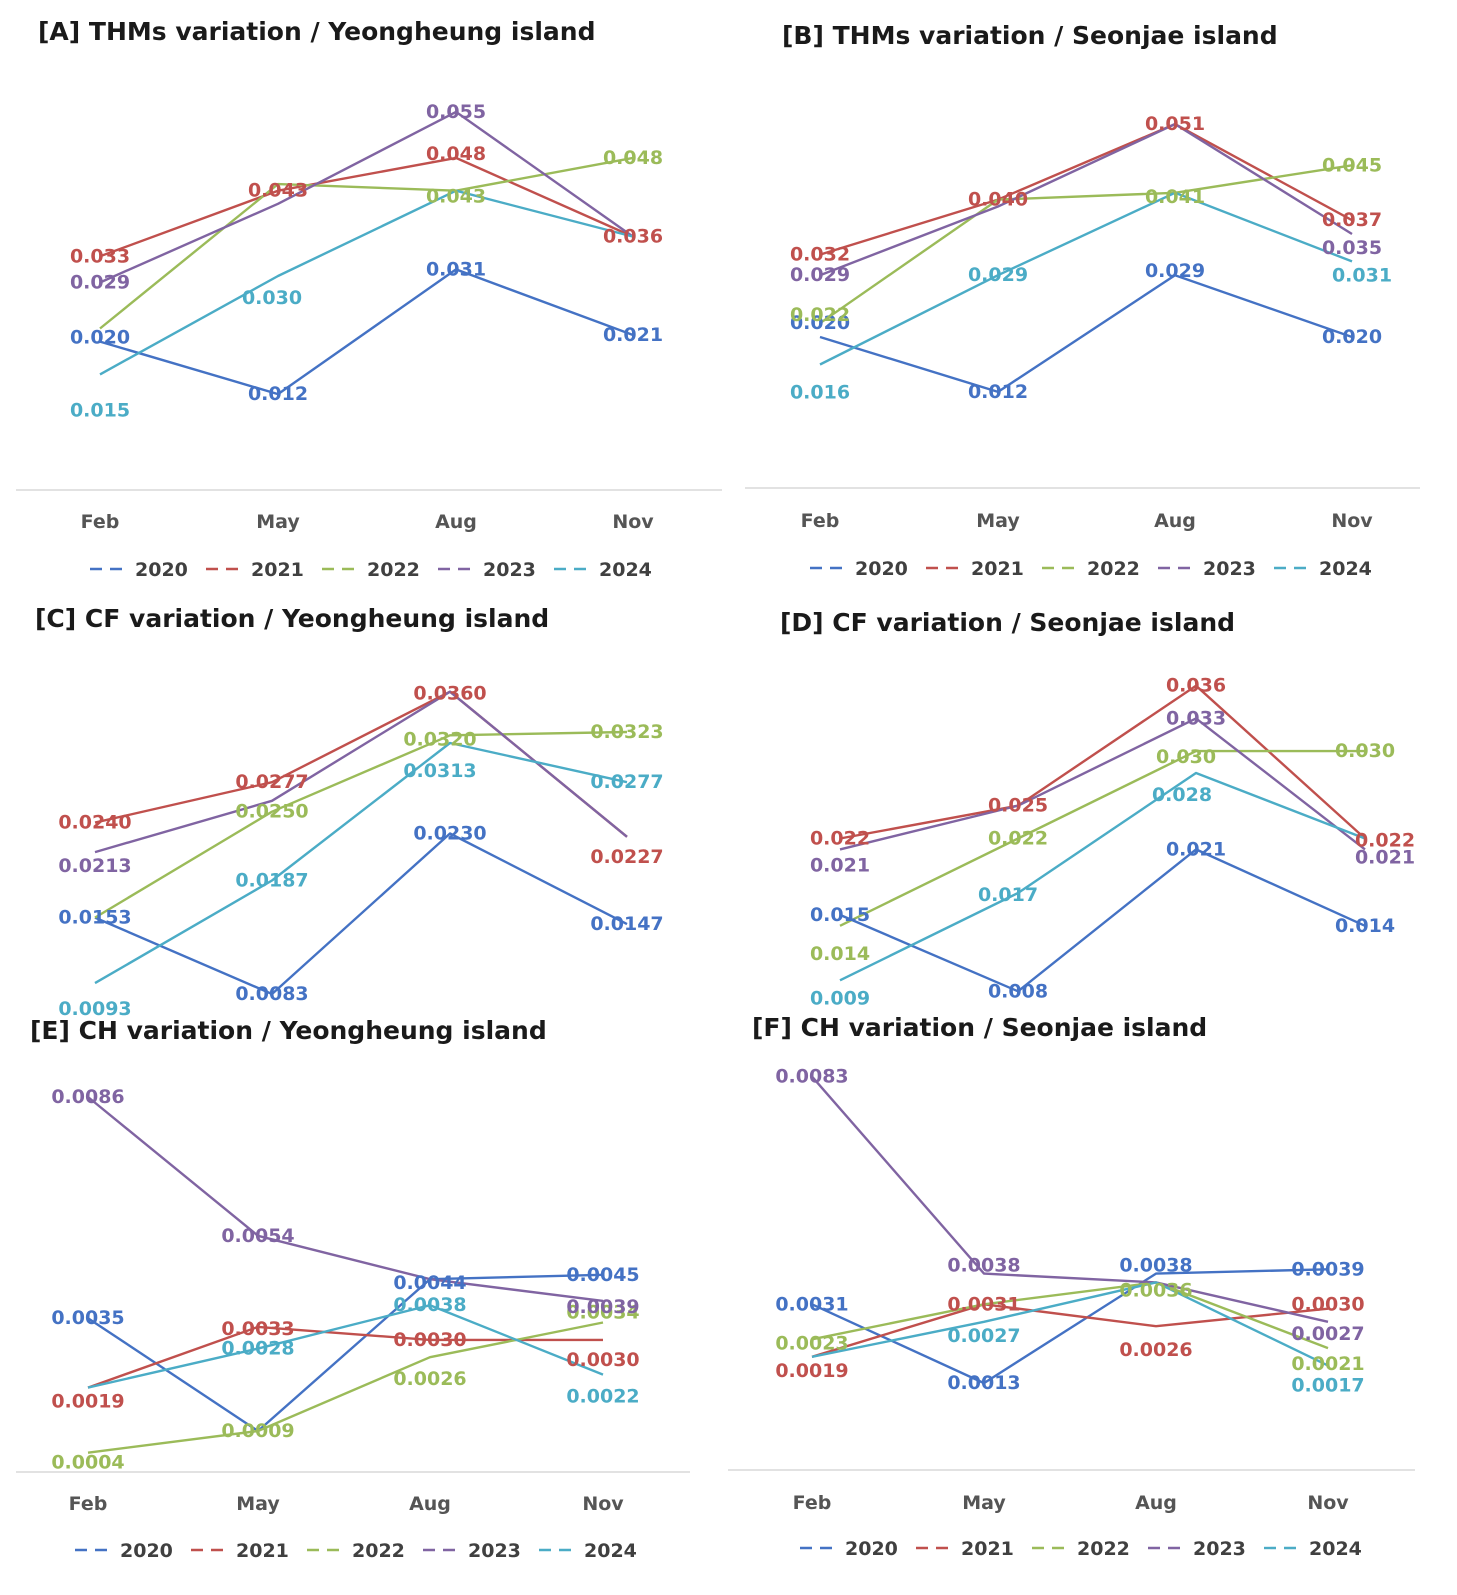  I want to click on panel-c-label-2021-aug: 0.0360, so click(449, 694).